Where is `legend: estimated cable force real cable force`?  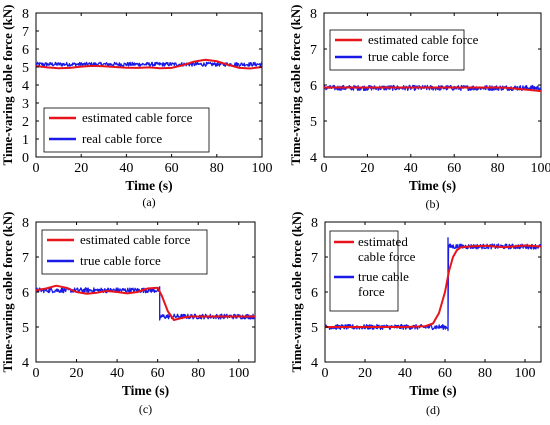 legend: estimated cable force real cable force is located at coordinates (126, 130).